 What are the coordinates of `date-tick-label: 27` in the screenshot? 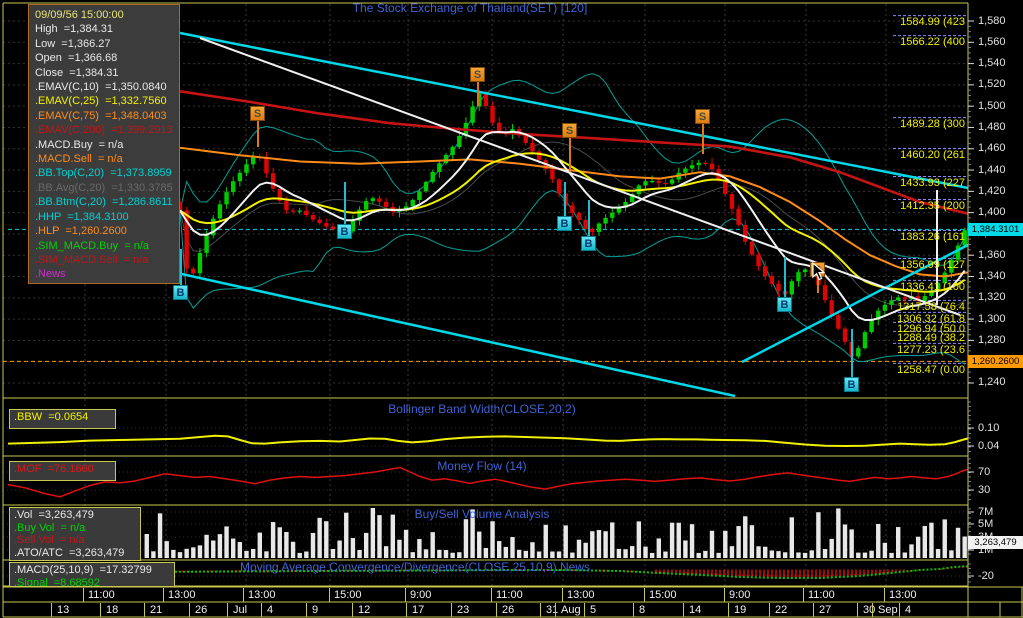 It's located at (825, 610).